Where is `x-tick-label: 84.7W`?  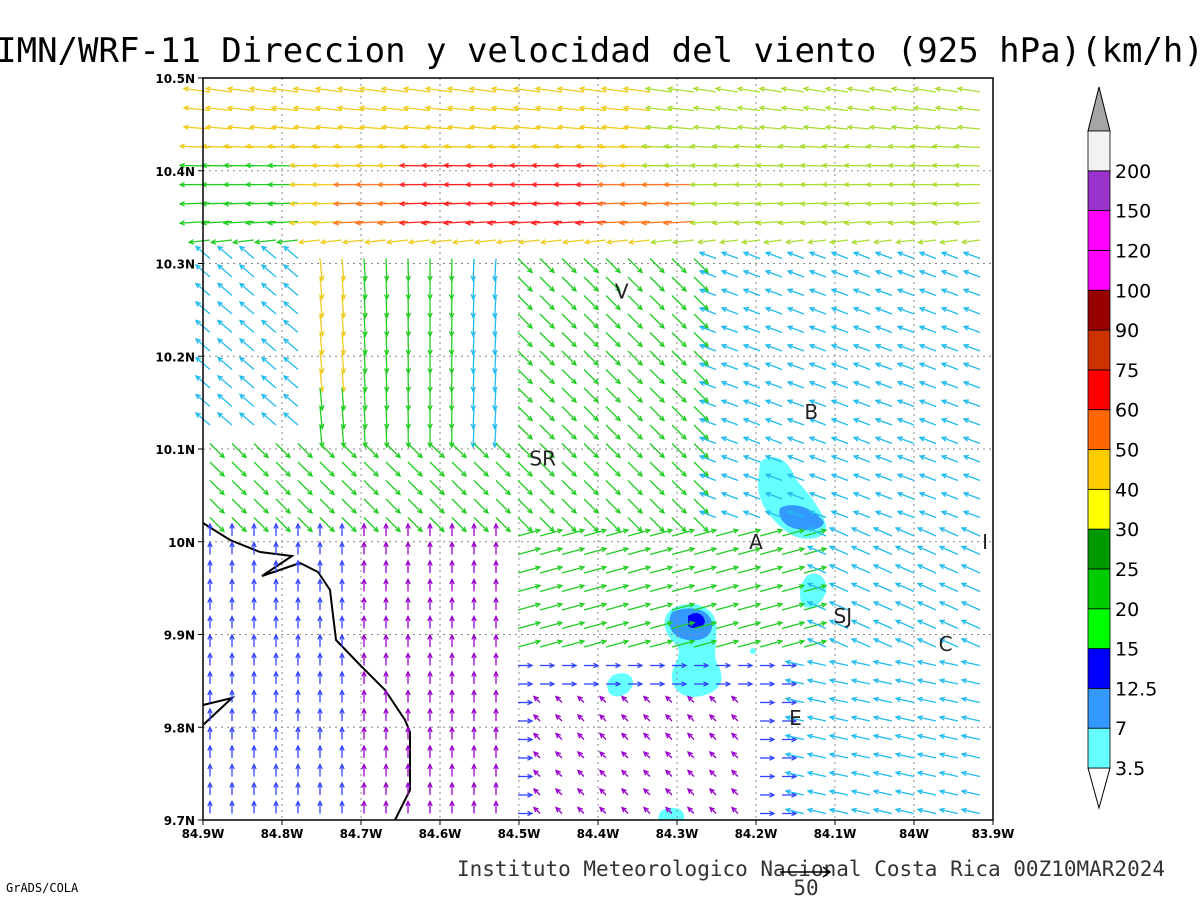
x-tick-label: 84.7W is located at coordinates (361, 834).